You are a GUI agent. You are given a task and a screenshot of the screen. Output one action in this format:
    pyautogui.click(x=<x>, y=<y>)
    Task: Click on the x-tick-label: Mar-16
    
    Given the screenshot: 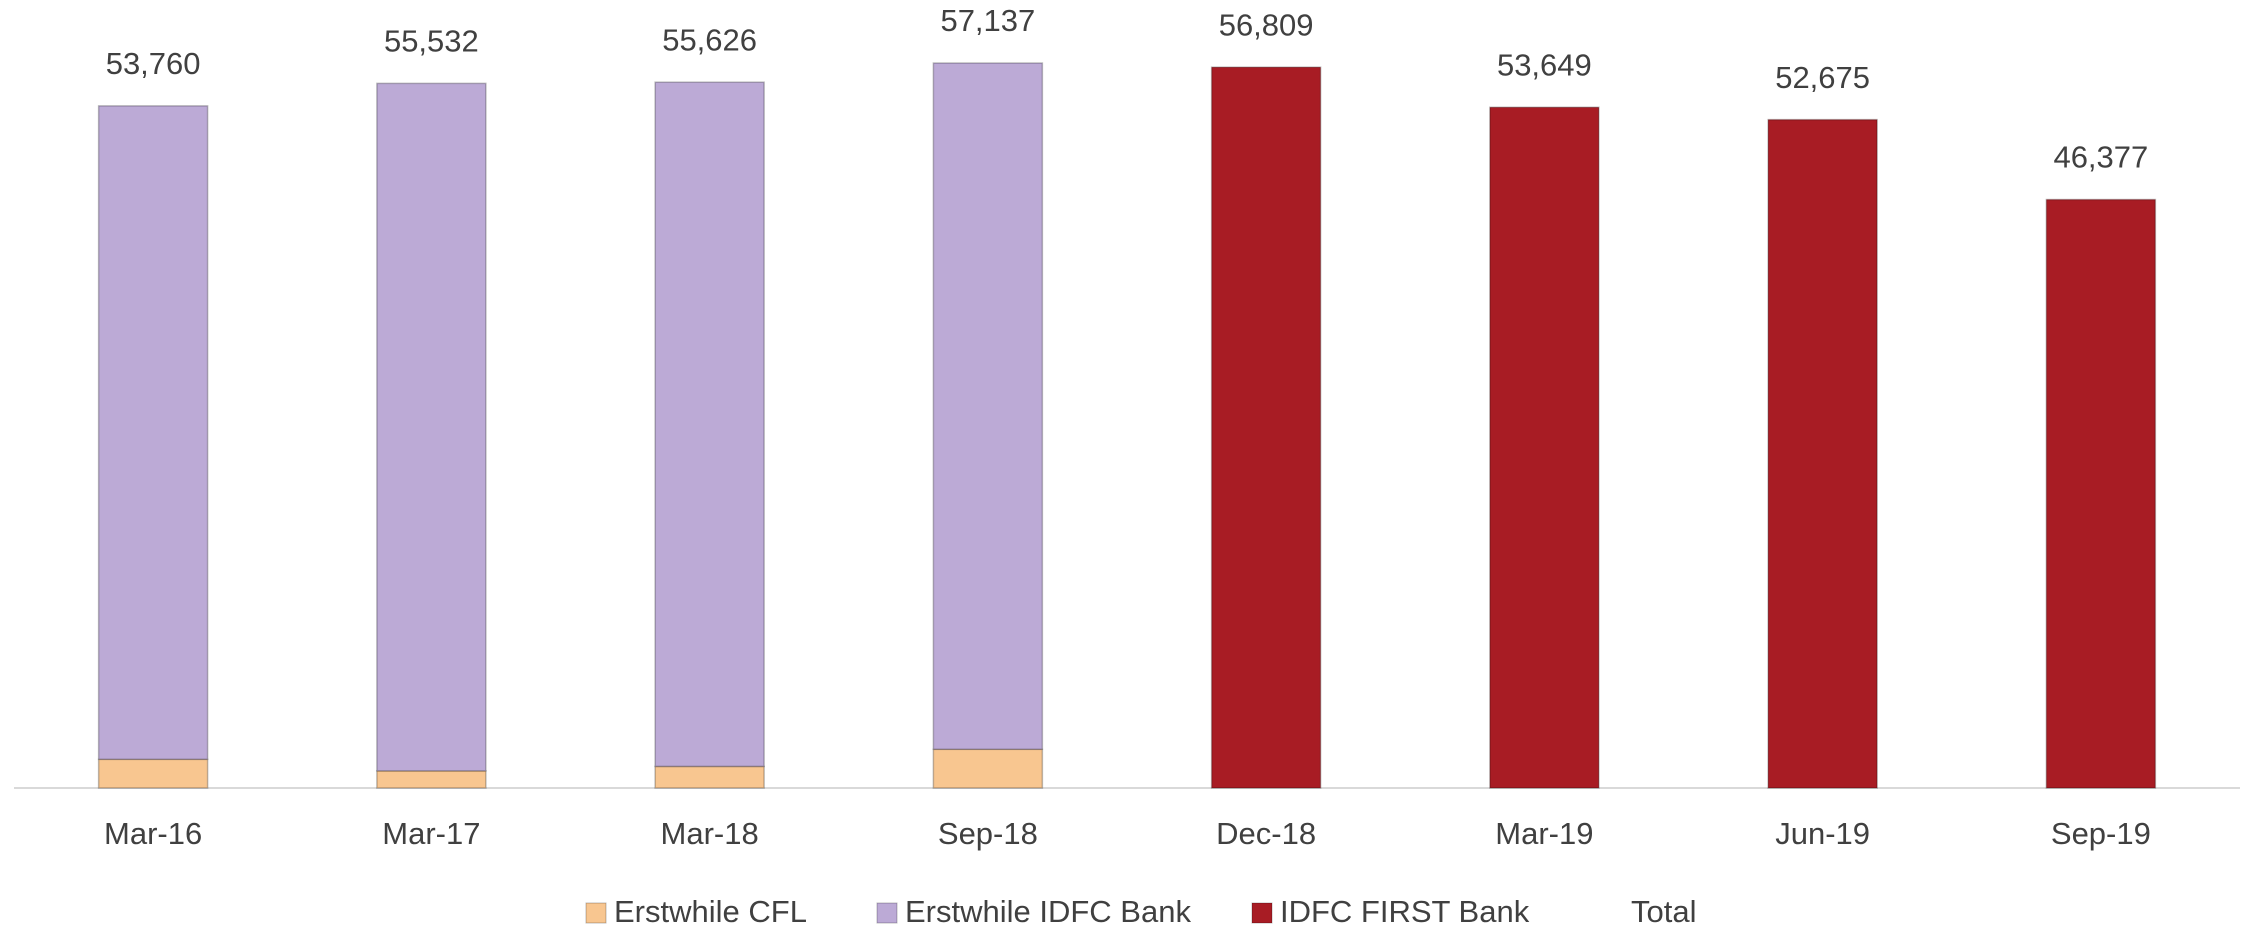 What is the action you would take?
    pyautogui.click(x=153, y=833)
    